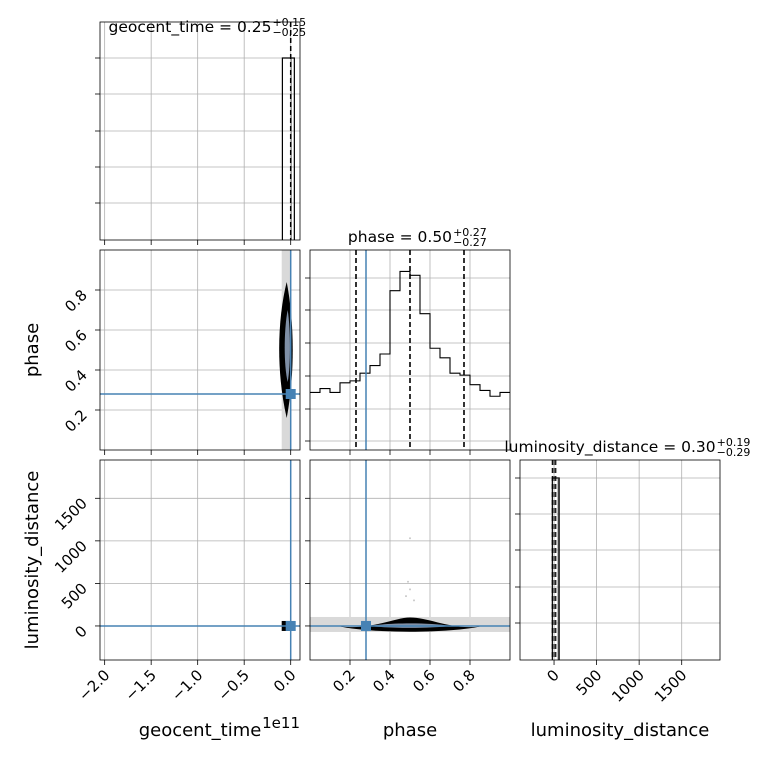 The image size is (760, 760). I want to click on panel-hist-ld, so click(617, 562).